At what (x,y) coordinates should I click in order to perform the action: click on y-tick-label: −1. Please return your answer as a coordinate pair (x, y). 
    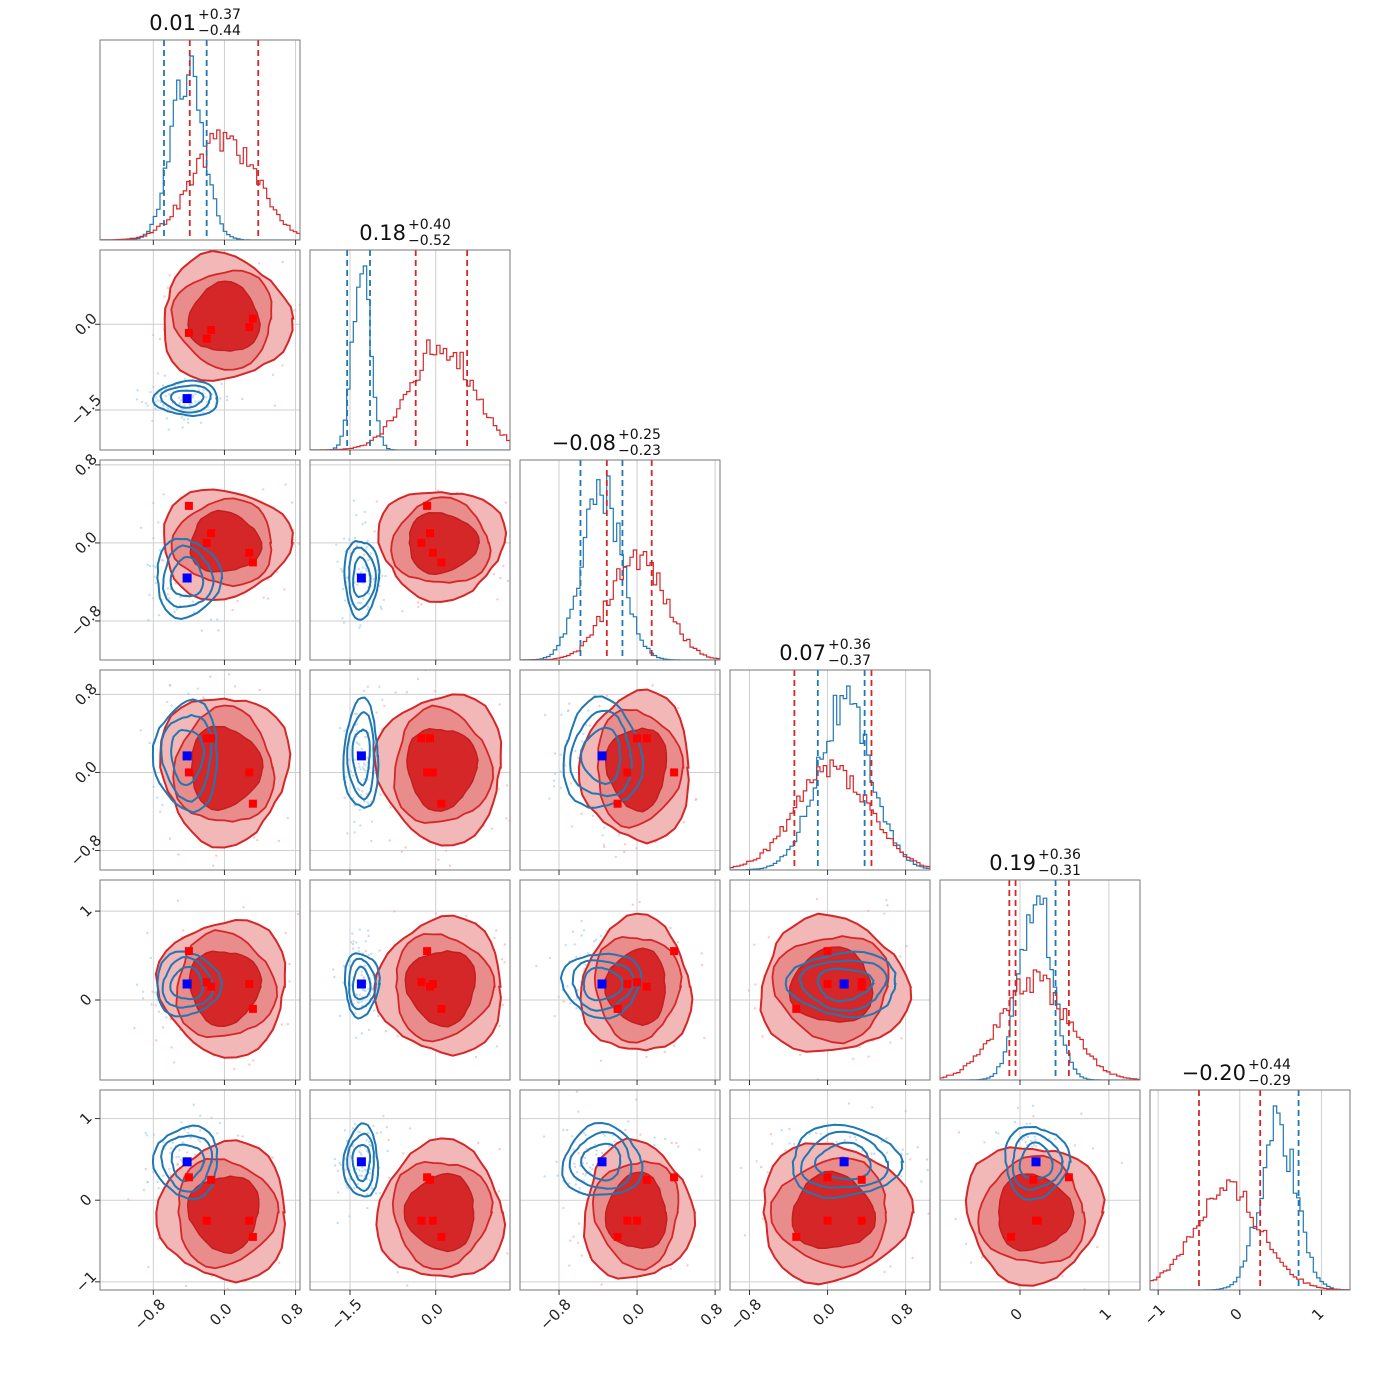
    Looking at the image, I should click on (86, 1282).